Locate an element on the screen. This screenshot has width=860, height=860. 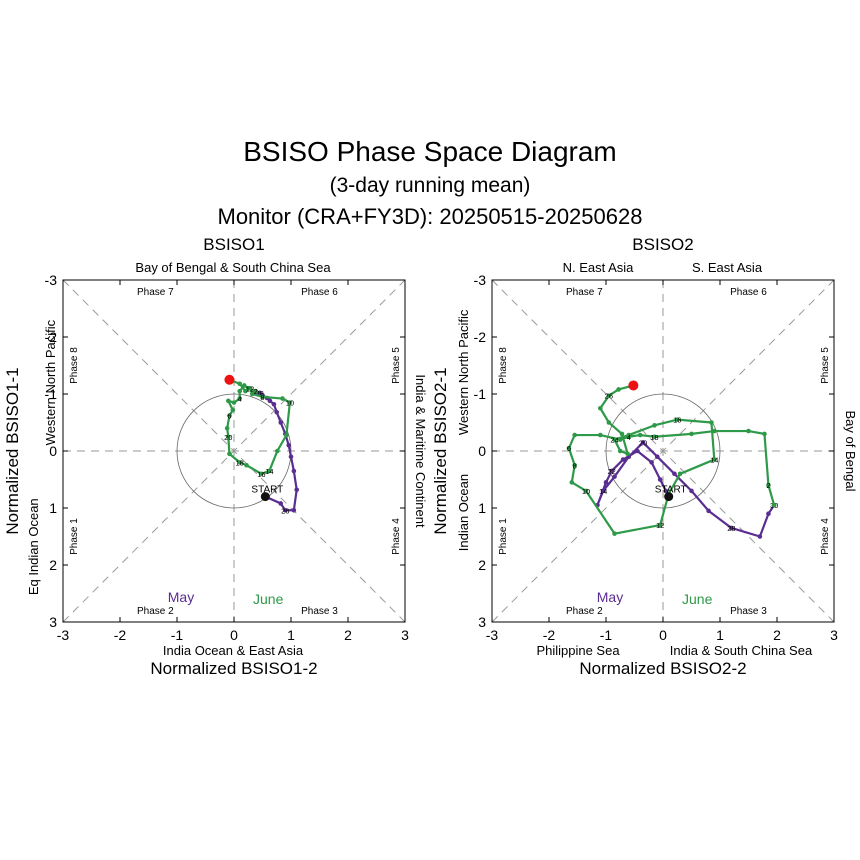
region-label-bottom: India Ocean & East Asia is located at coordinates (233, 650).